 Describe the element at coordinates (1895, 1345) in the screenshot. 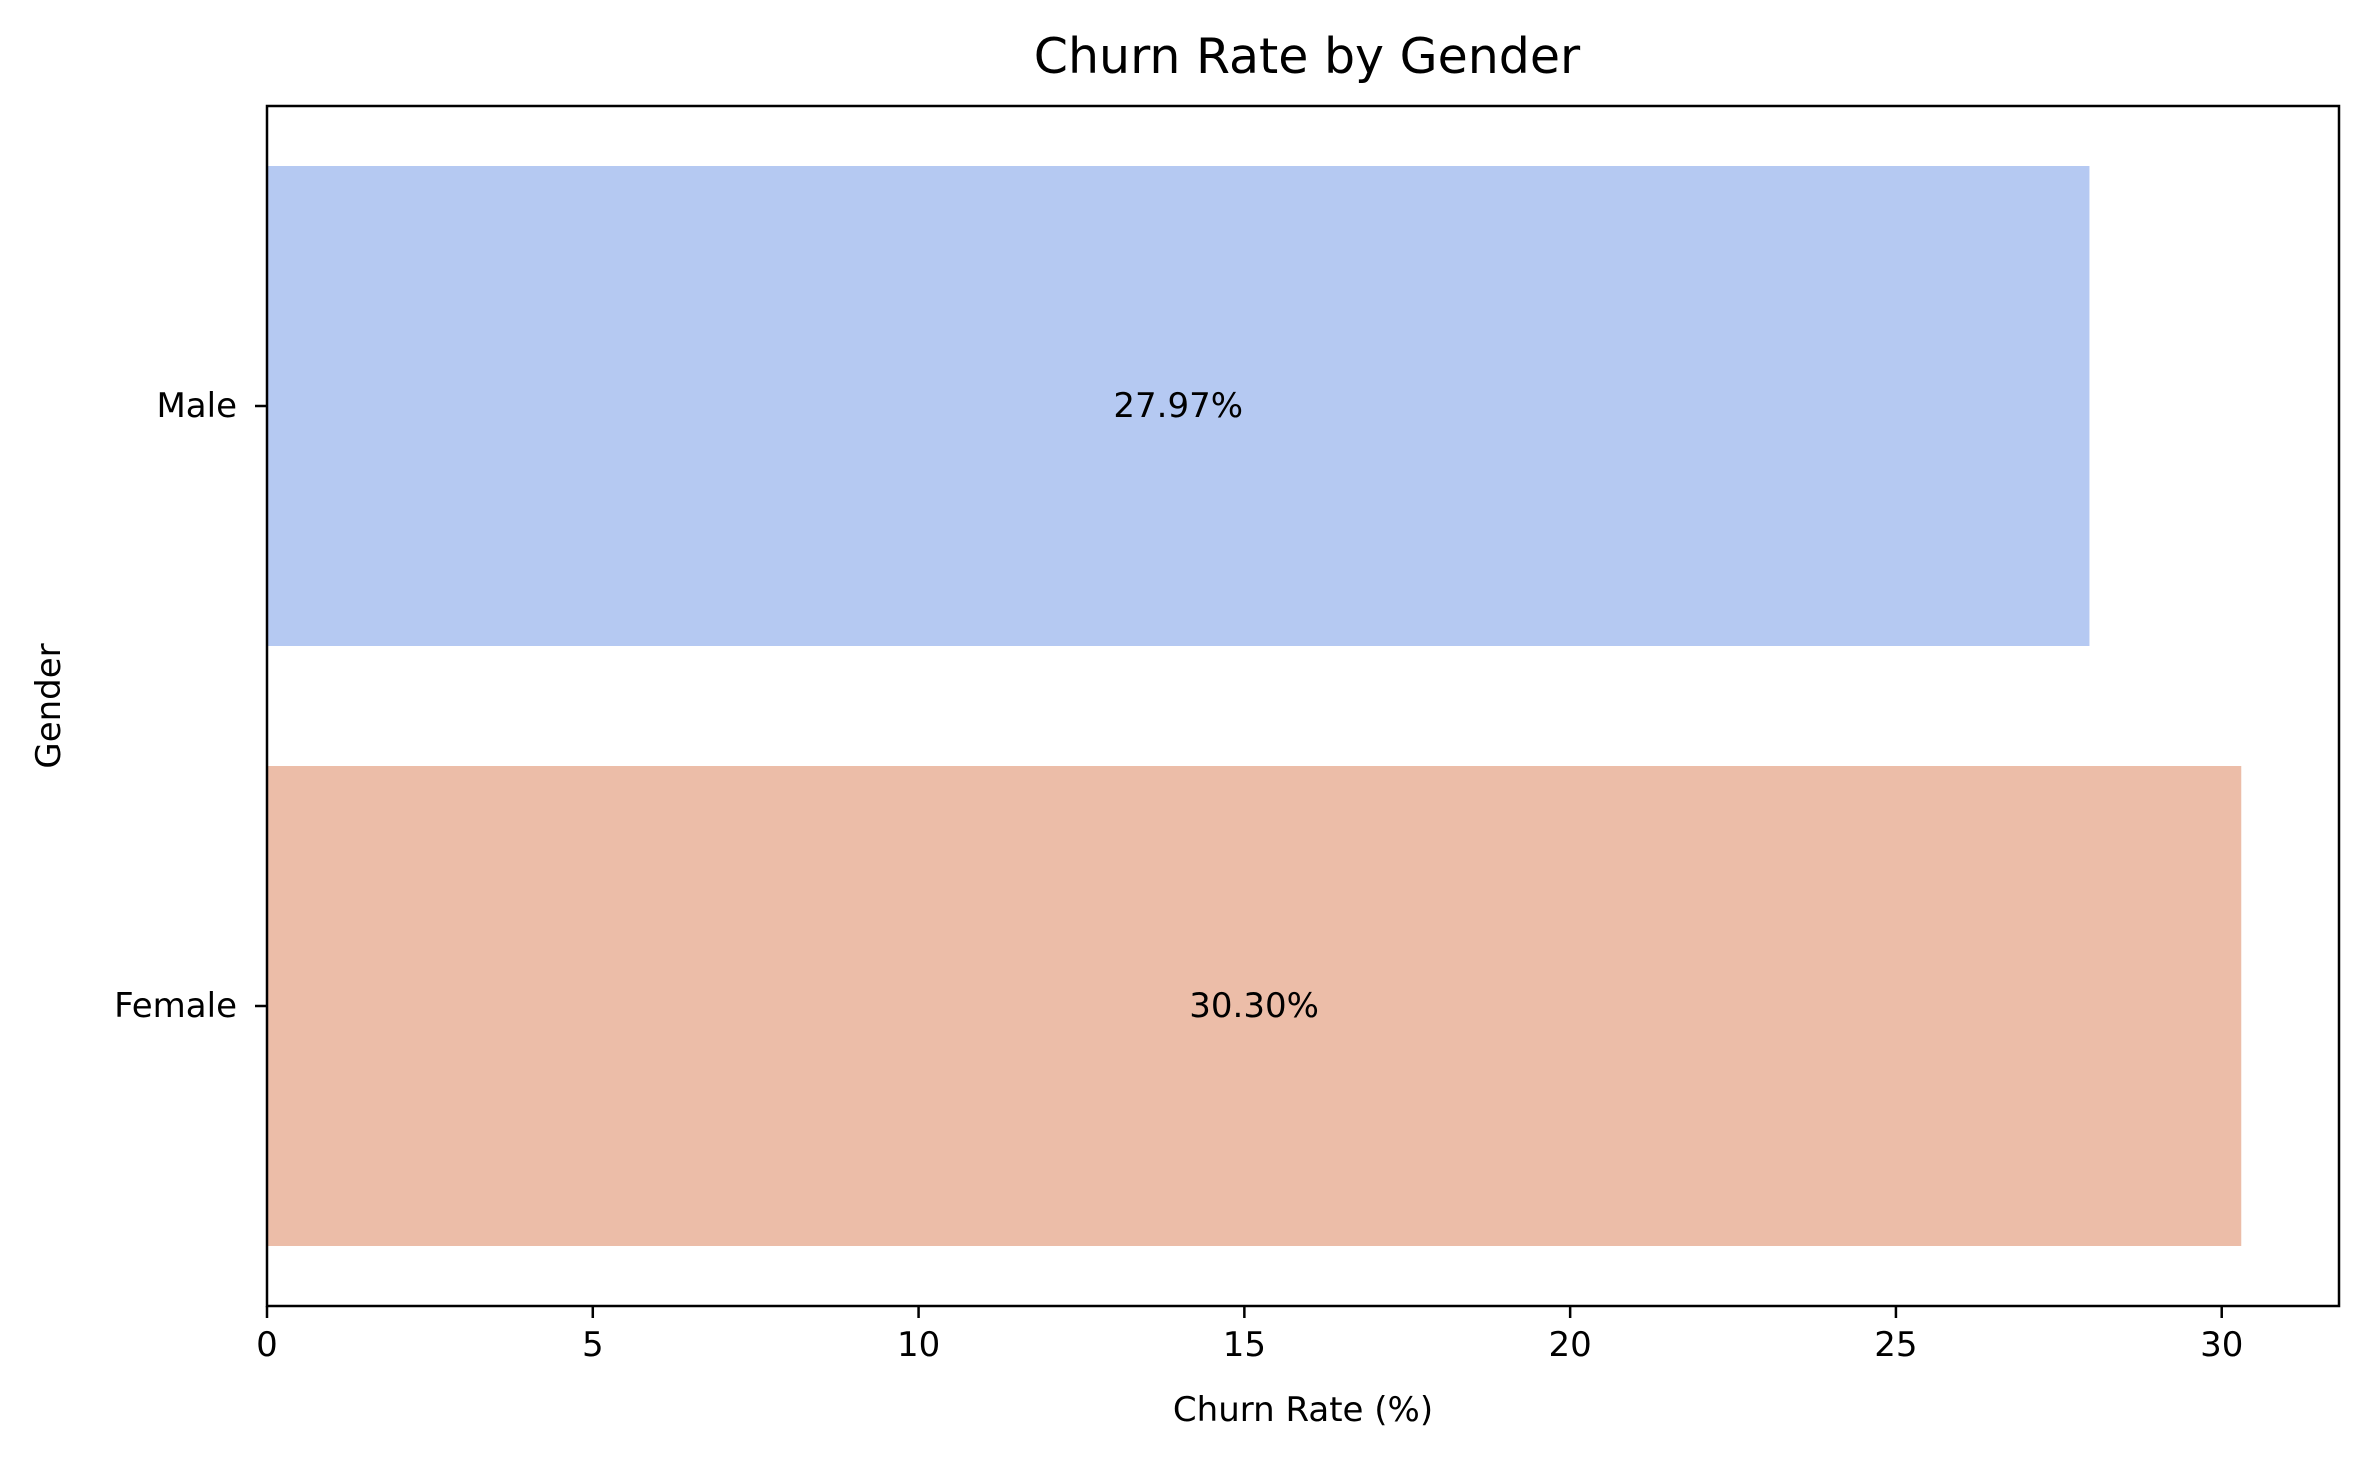

I see `x-tick-label-25: 25` at that location.